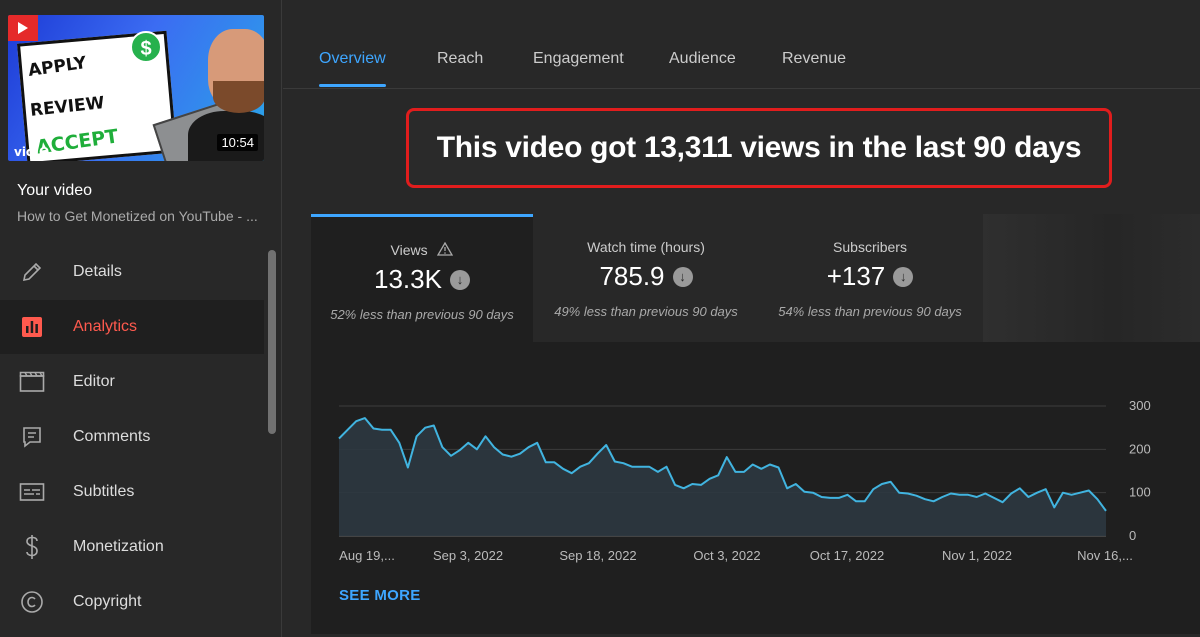 The height and width of the screenshot is (637, 1200). I want to click on sidebar-item-comments: Comments, so click(132, 437).